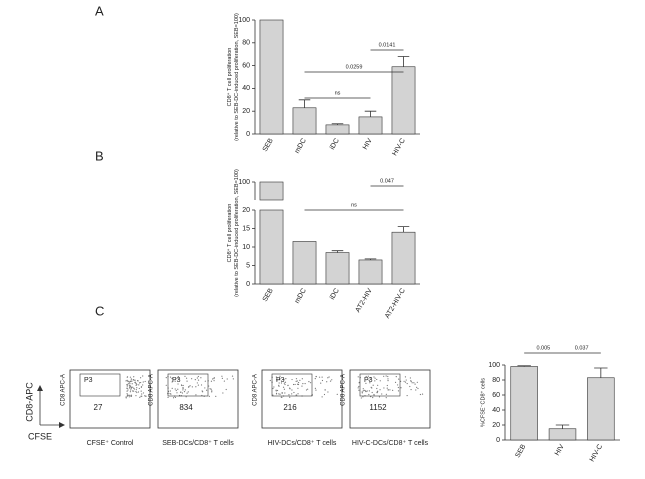 Image resolution: width=645 pixels, height=479 pixels. I want to click on y-tick-label: 10, so click(246, 247).